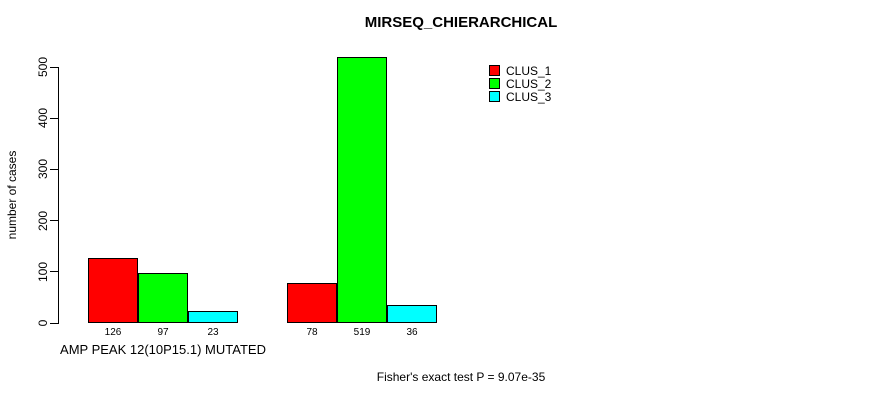  What do you see at coordinates (163, 332) in the screenshot?
I see `bar-value-label: 97` at bounding box center [163, 332].